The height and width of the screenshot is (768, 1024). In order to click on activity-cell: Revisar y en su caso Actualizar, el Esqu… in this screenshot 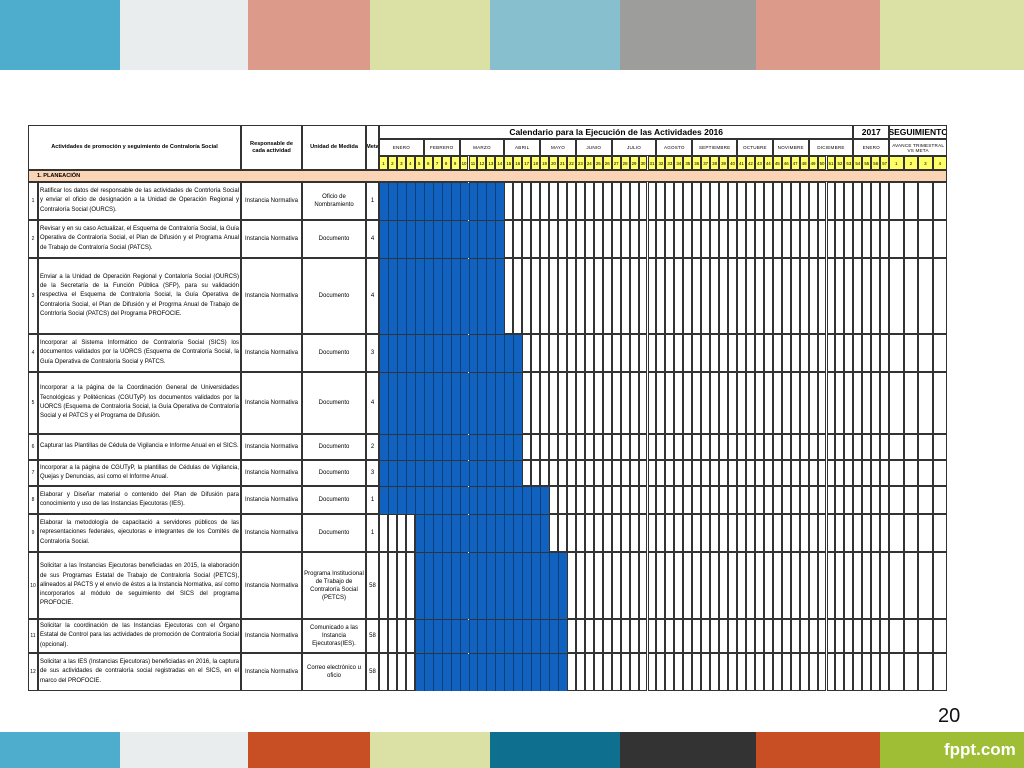, I will do `click(139, 239)`.